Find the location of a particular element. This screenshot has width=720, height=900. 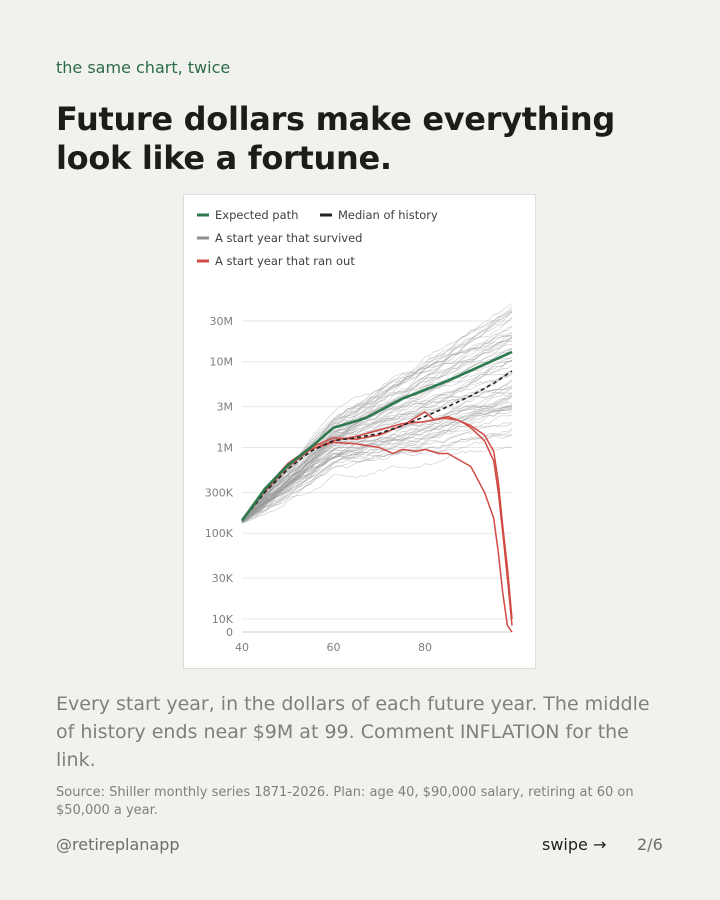

kicker: the same chart, twice is located at coordinates (143, 67).